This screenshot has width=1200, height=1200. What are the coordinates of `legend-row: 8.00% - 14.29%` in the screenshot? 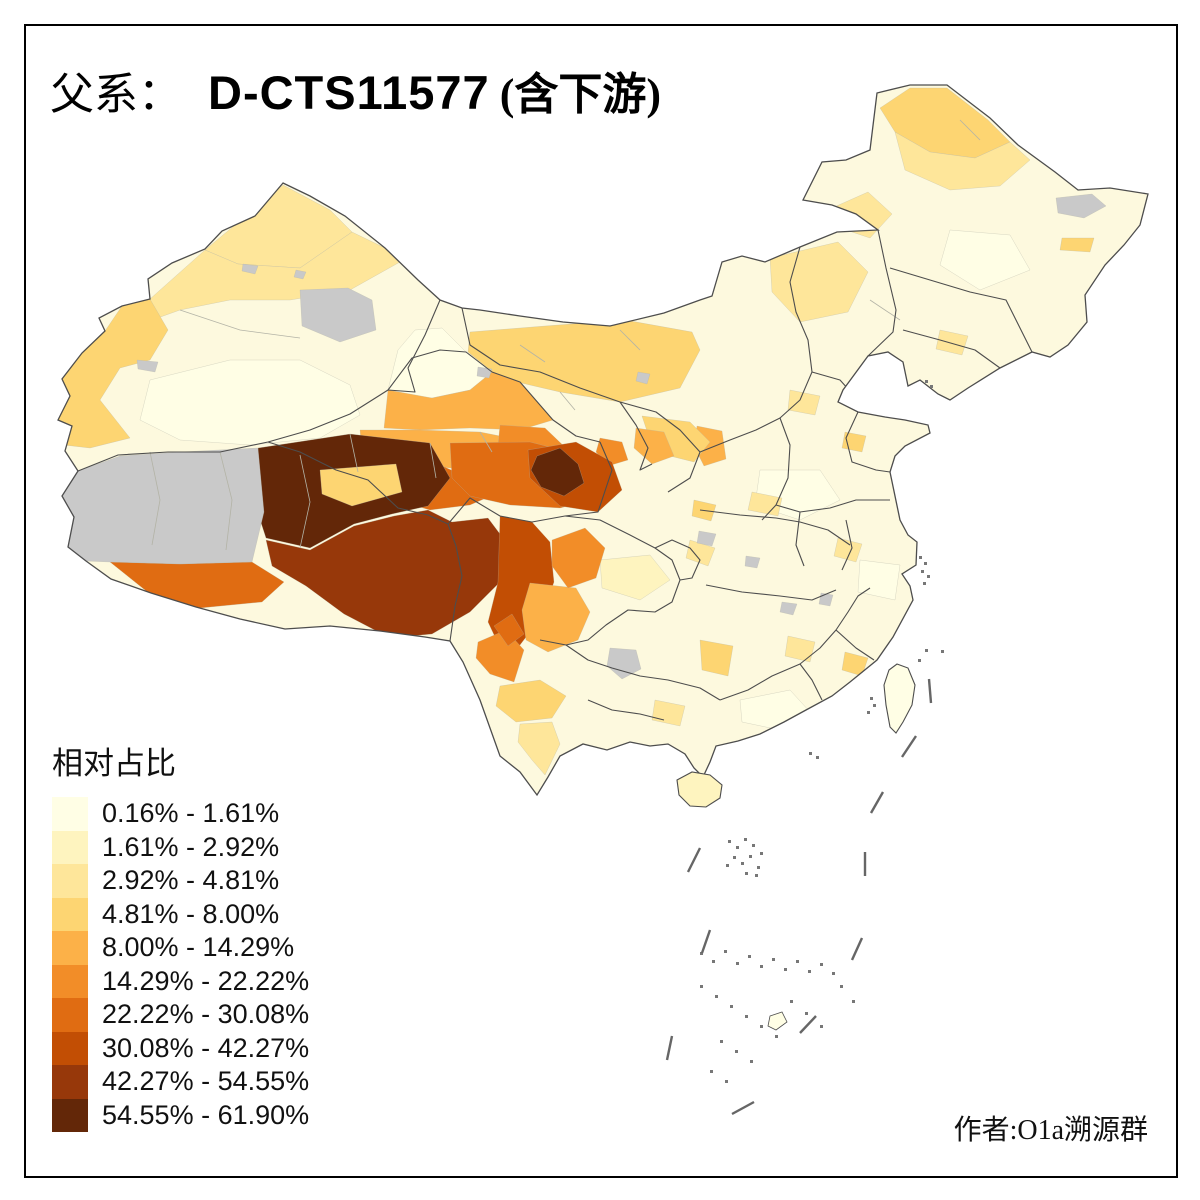 It's located at (180, 948).